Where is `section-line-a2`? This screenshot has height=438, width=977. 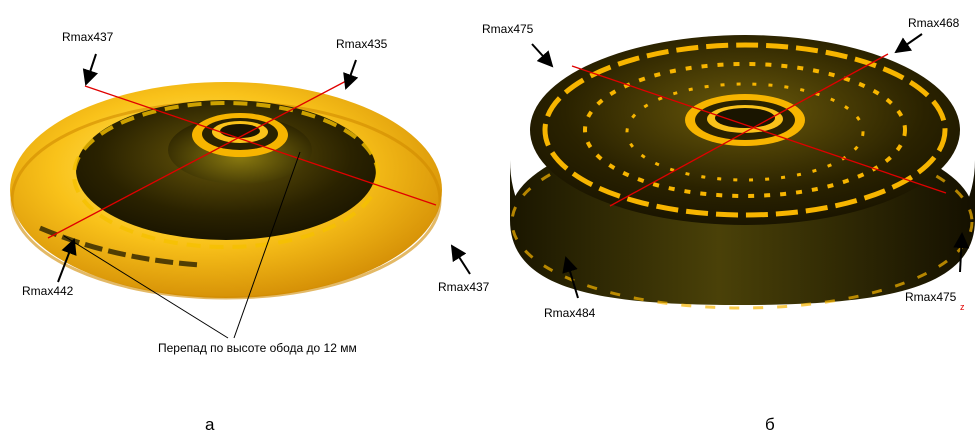
section-line-a2 is located at coordinates (198, 159).